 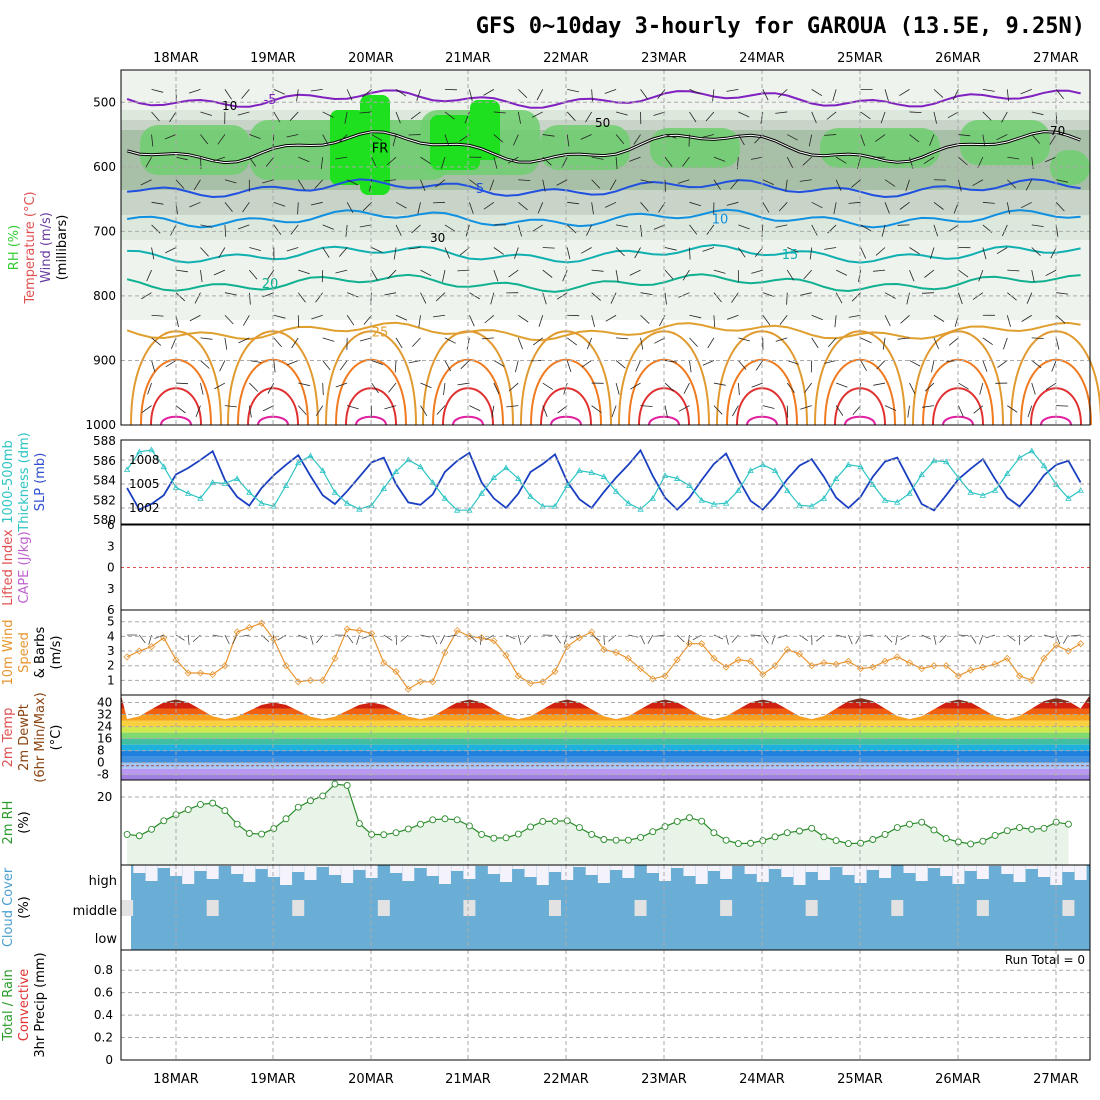 I want to click on wind-speed-line, so click(x=603, y=656).